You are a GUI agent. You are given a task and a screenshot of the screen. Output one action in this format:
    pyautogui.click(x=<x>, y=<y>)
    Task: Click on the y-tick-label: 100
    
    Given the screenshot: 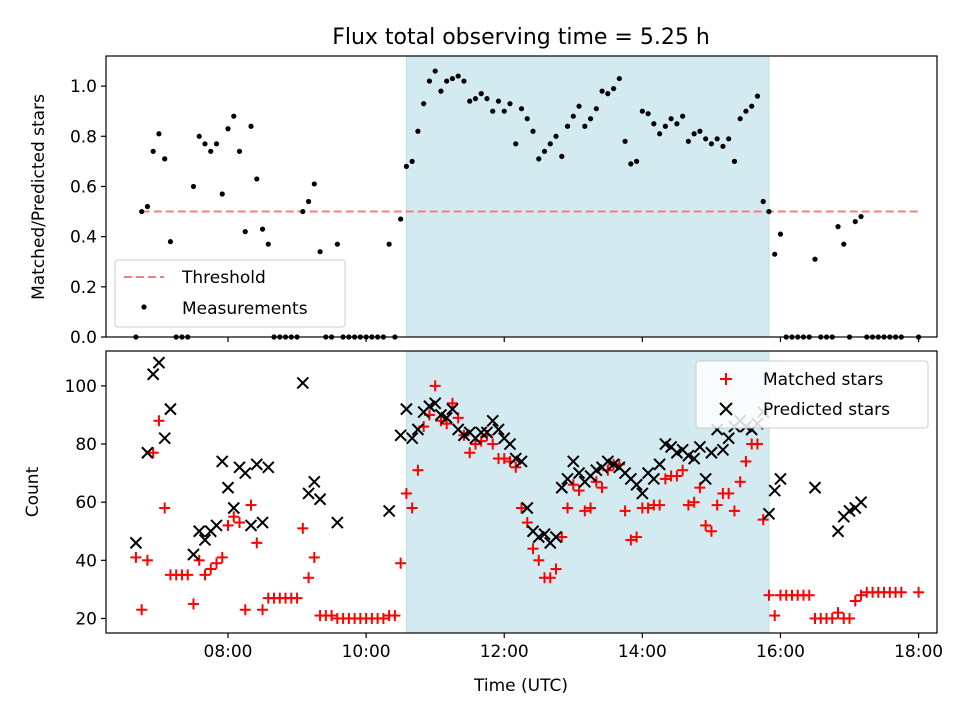 What is the action you would take?
    pyautogui.click(x=81, y=387)
    